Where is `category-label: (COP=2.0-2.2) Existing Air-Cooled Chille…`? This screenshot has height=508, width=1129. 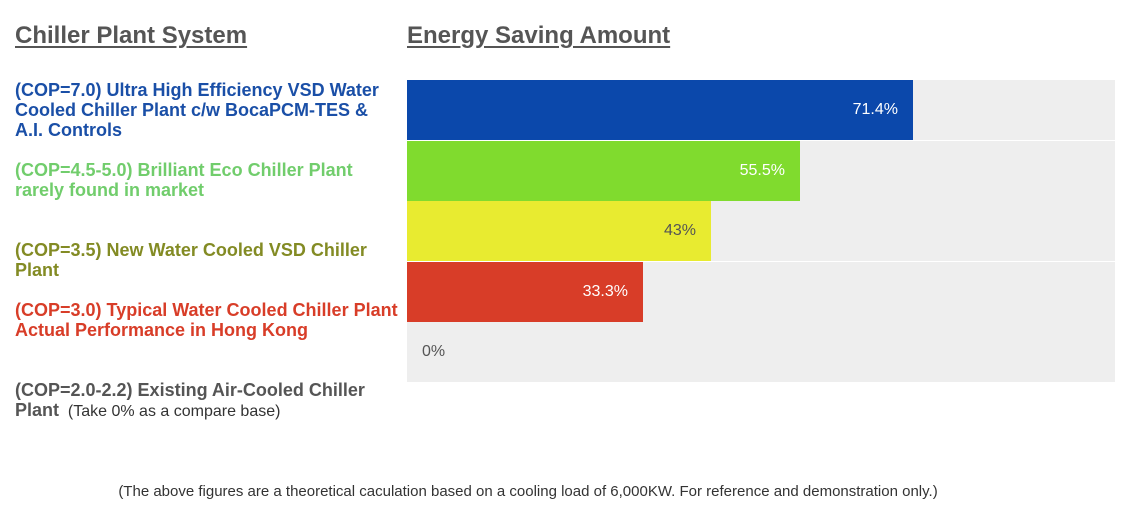
category-label: (COP=2.0-2.2) Existing Air-Cooled Chille… is located at coordinates (207, 401).